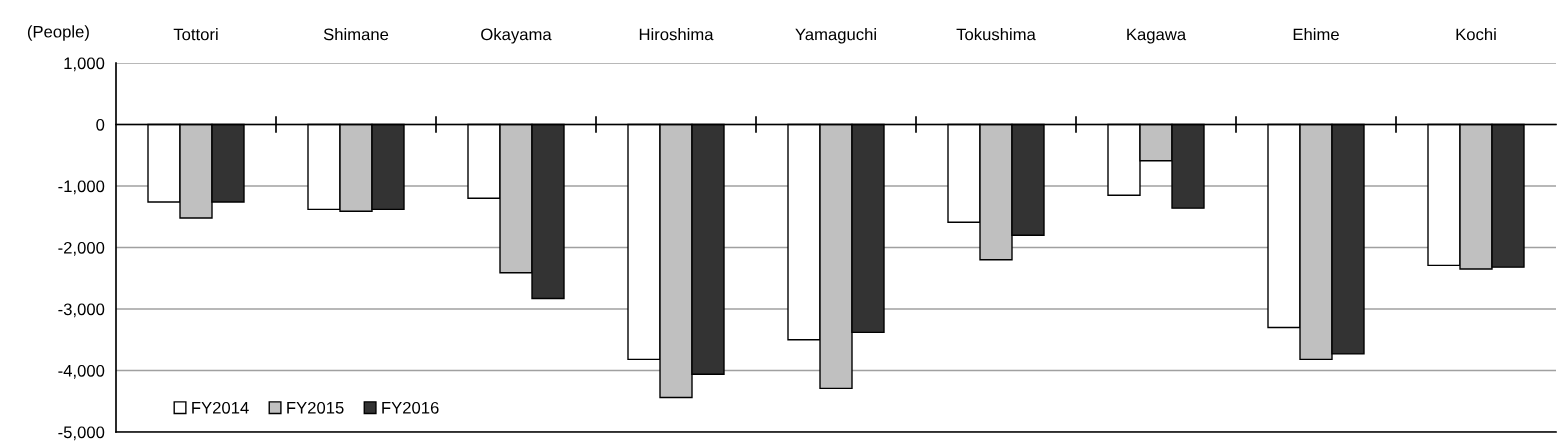 This screenshot has width=1560, height=447. What do you see at coordinates (81, 310) in the screenshot?
I see `y-tick-label: -3,000` at bounding box center [81, 310].